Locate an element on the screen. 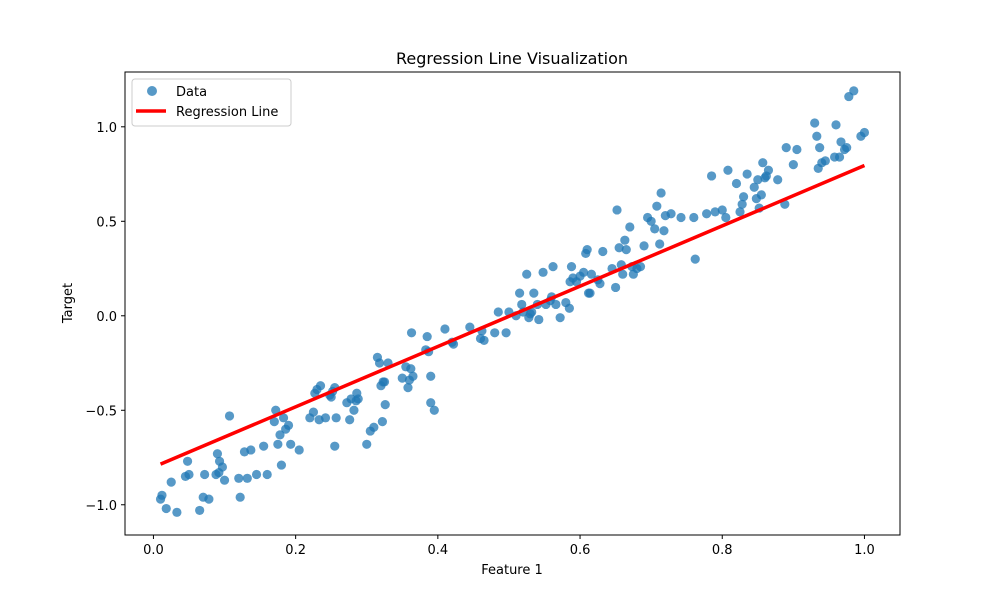  y-tick-label: 1.0 is located at coordinates (106, 128).